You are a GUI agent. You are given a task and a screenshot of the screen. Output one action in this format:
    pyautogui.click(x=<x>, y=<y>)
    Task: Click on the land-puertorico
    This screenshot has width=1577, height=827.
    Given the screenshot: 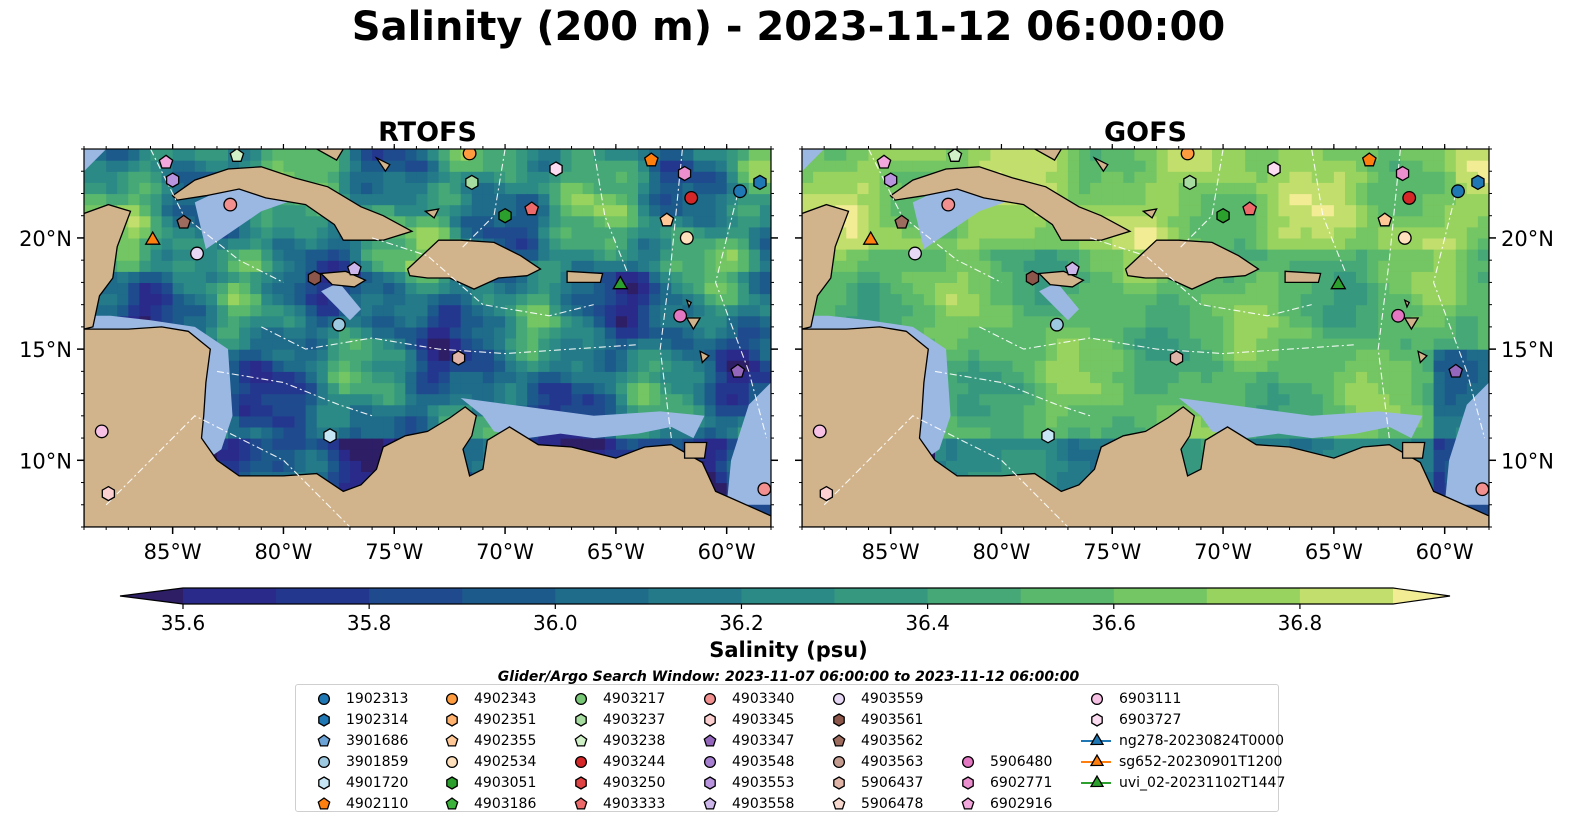 What is the action you would take?
    pyautogui.click(x=585, y=277)
    